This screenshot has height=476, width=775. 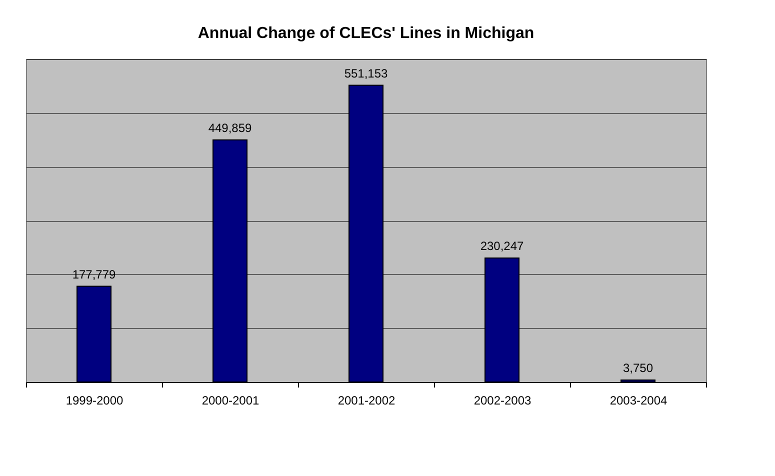 I want to click on data-label: 3,750, so click(x=638, y=367).